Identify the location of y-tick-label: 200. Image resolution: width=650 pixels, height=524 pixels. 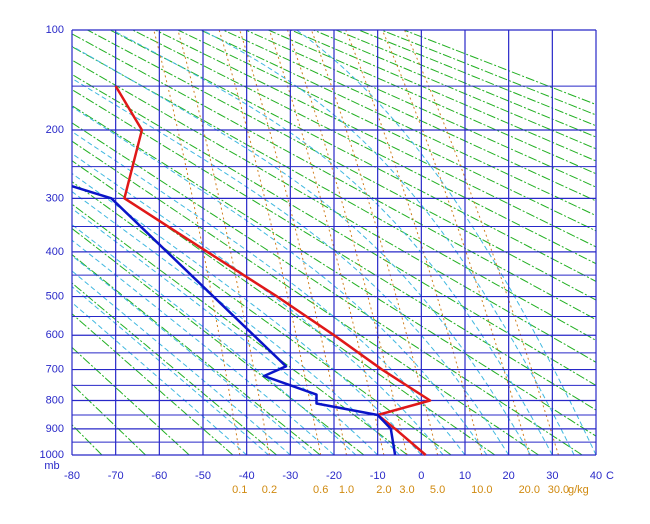
(55, 130).